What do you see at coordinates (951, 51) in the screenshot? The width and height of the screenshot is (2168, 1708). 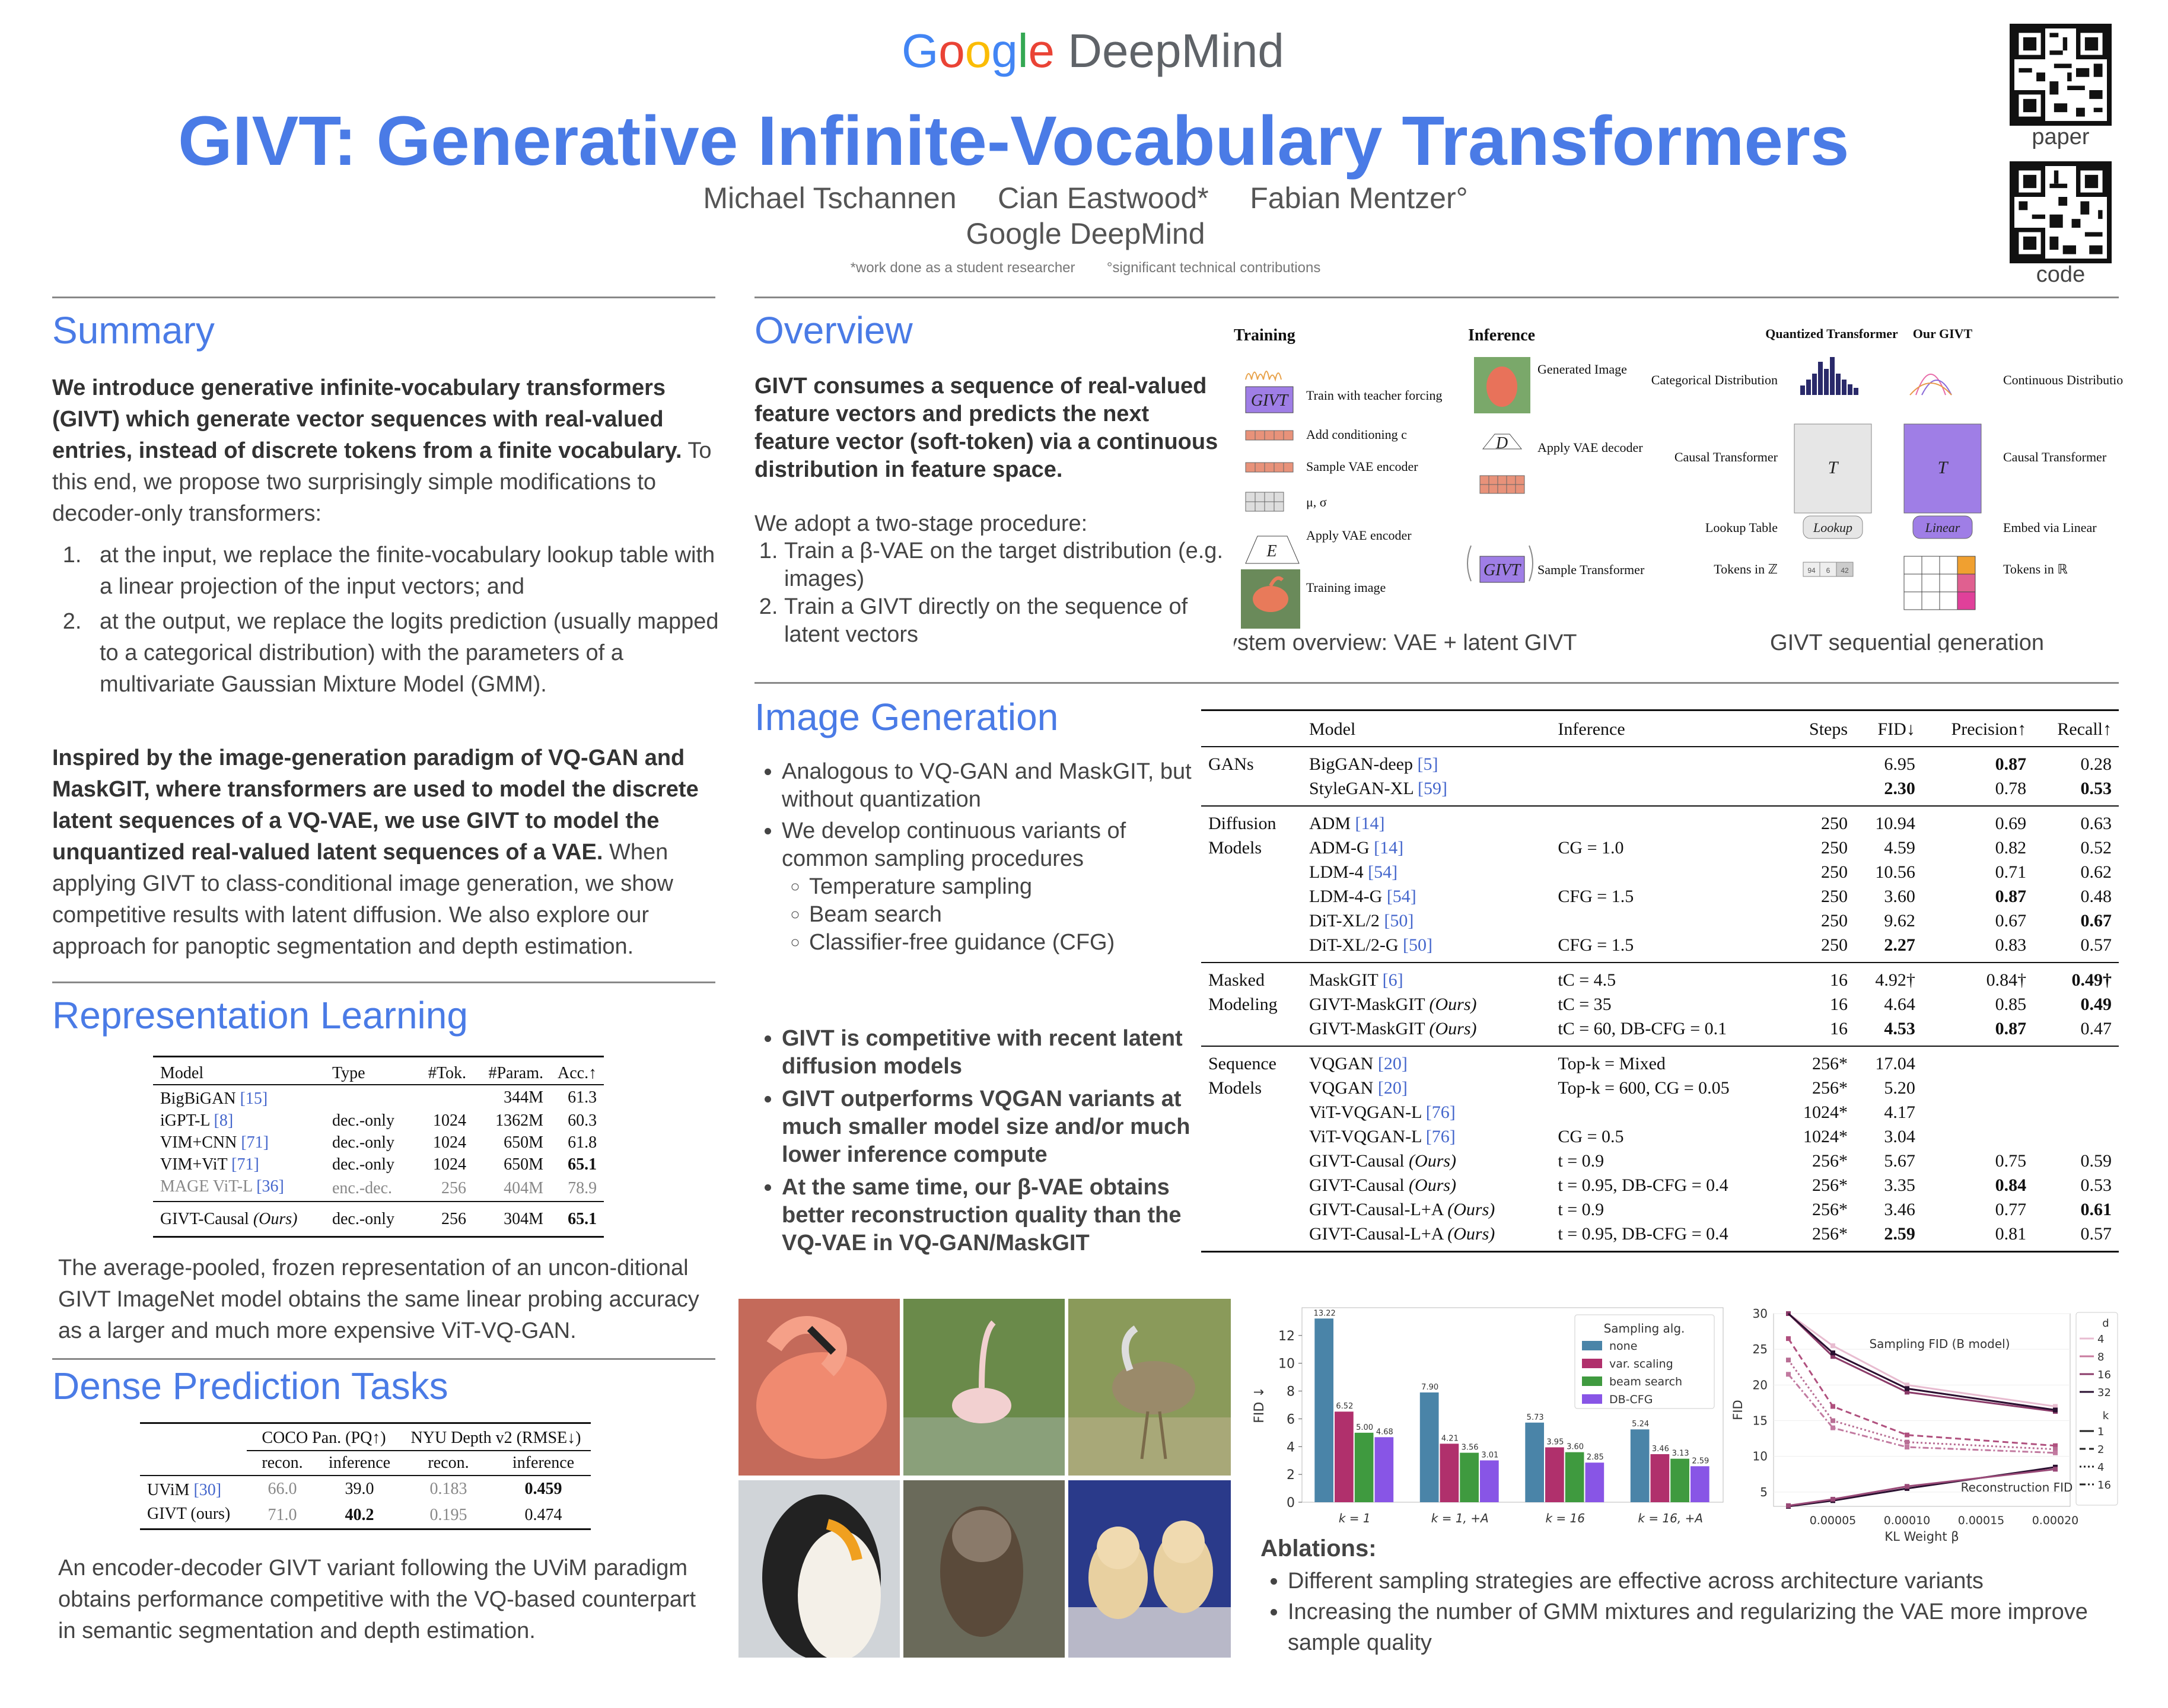 I see `logo-letter: o` at bounding box center [951, 51].